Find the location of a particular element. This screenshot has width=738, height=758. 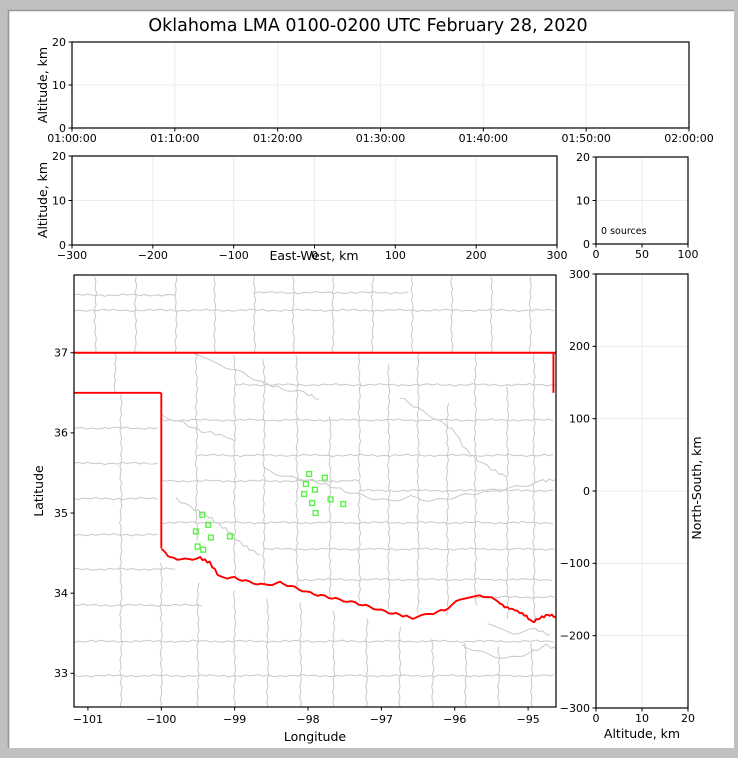

y-tick-label: 200 is located at coordinates (579, 346).